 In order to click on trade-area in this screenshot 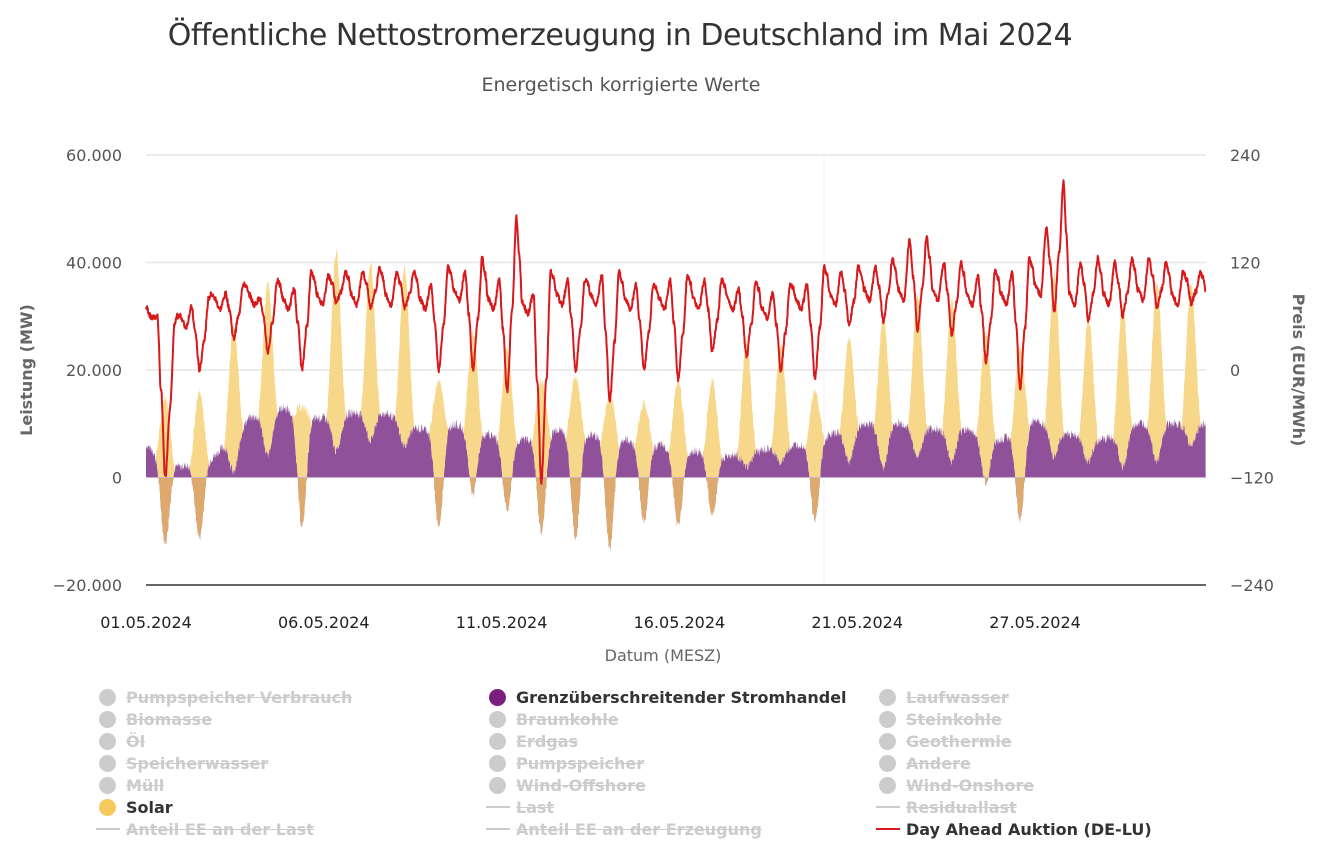, I will do `click(676, 476)`.